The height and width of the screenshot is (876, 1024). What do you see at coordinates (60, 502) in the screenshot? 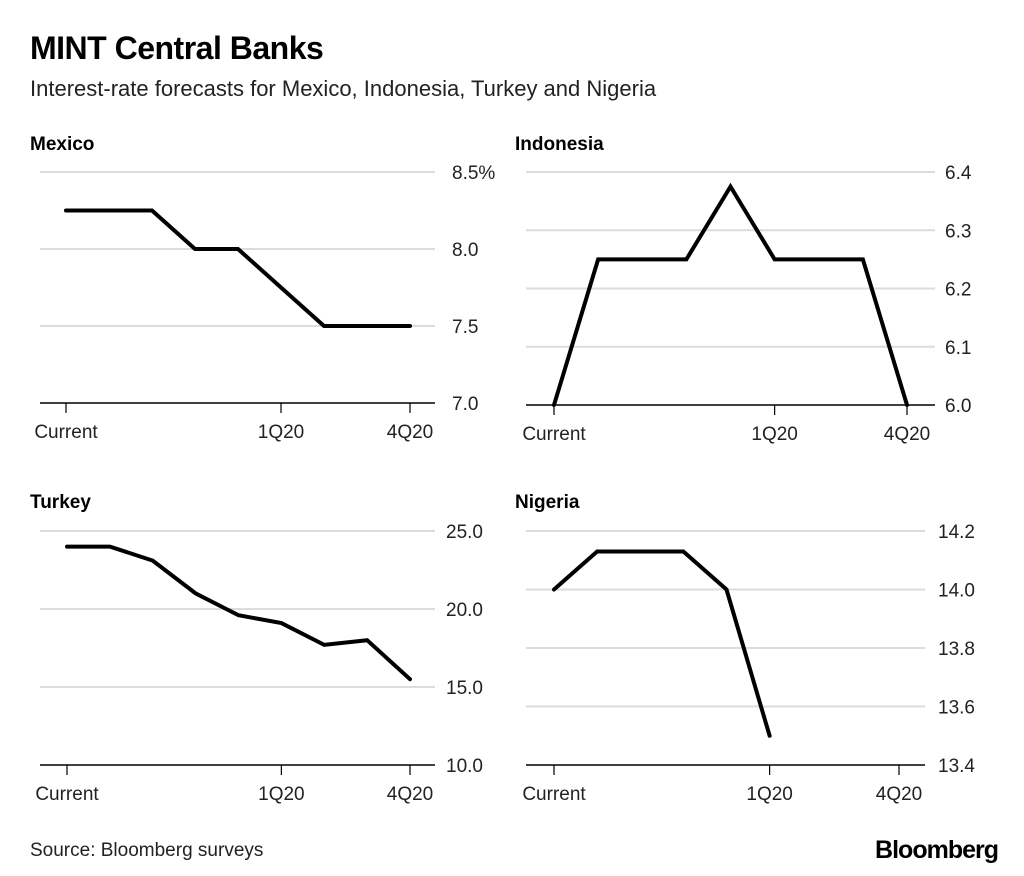
I see `panel-title: Turkey` at bounding box center [60, 502].